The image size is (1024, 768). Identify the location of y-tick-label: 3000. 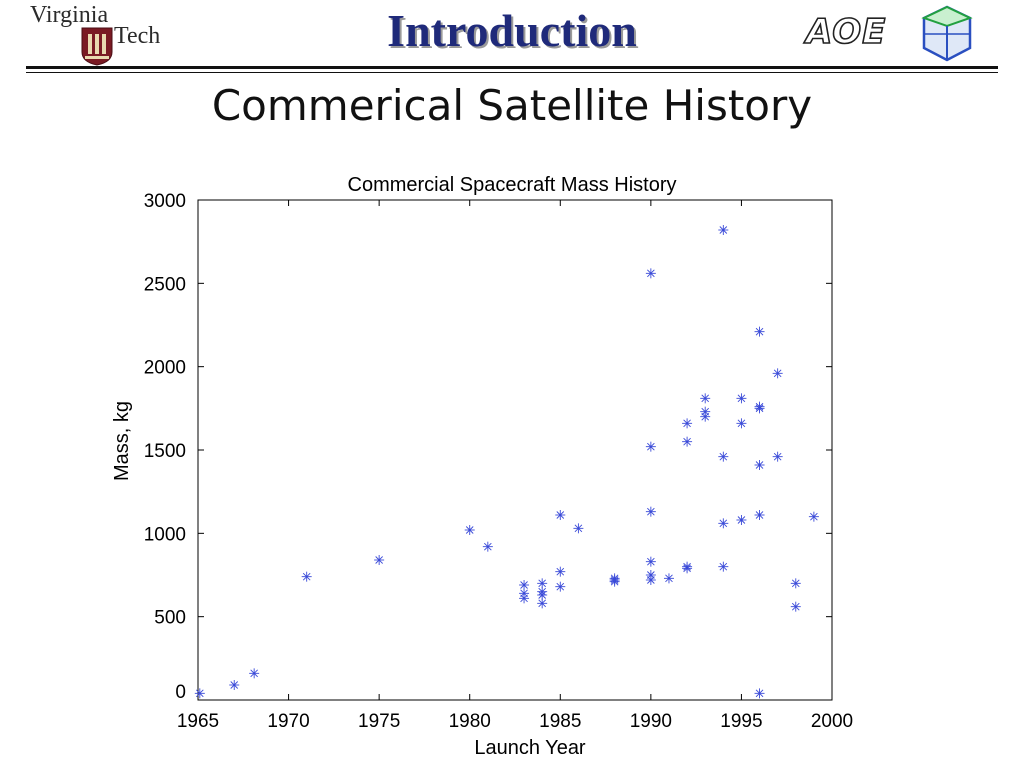
(165, 201).